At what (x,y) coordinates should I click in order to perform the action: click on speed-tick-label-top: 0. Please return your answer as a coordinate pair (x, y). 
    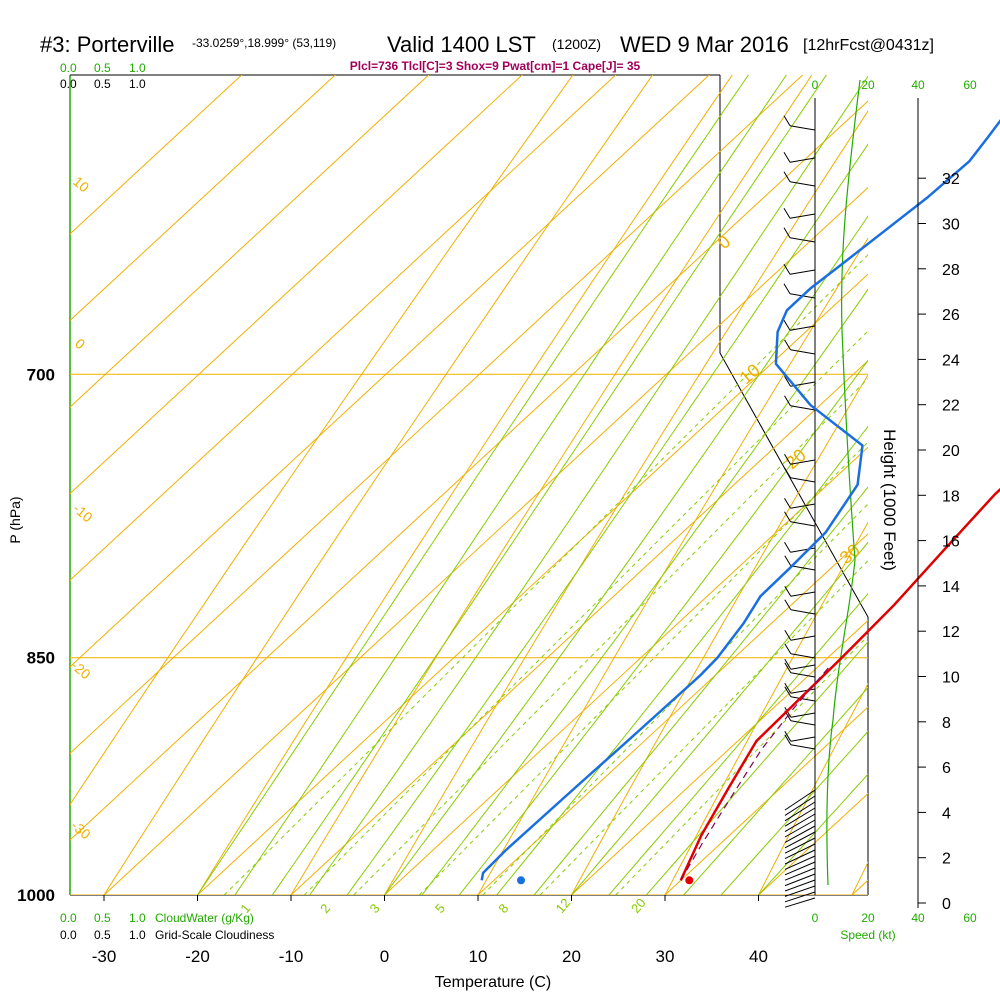
    Looking at the image, I should click on (815, 85).